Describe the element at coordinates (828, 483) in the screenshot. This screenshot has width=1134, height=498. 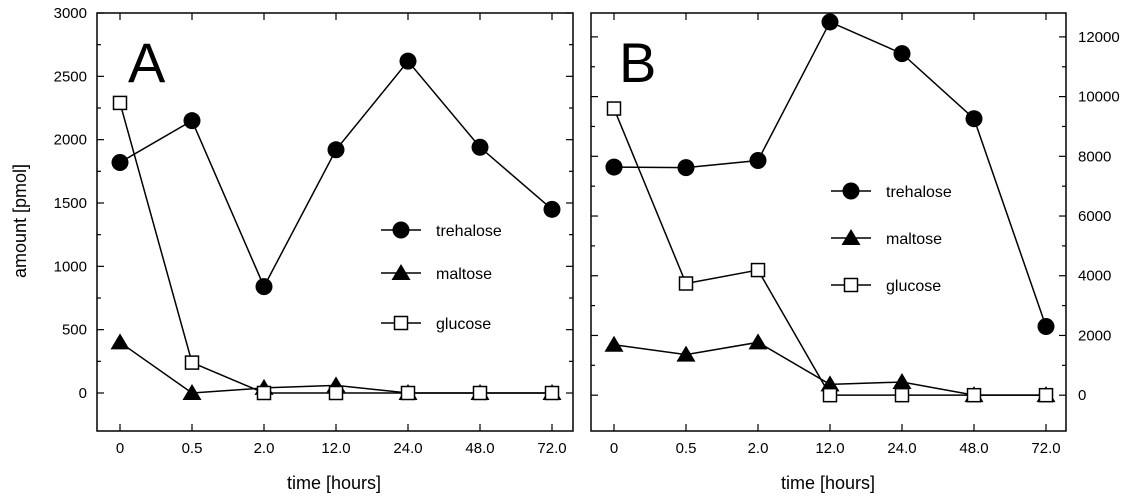
I see `x-axis-title-b: time [hours]` at that location.